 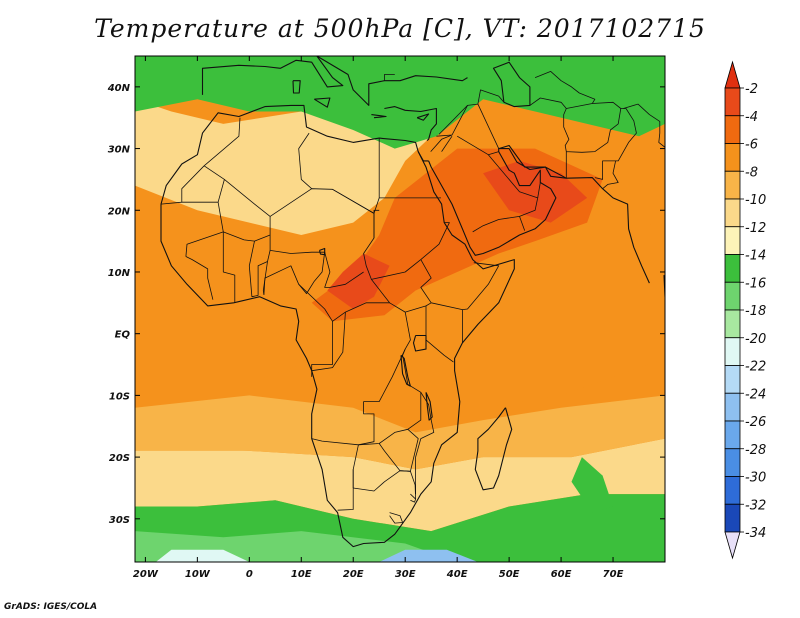 I want to click on colorbar-label: -16, so click(x=755, y=283).